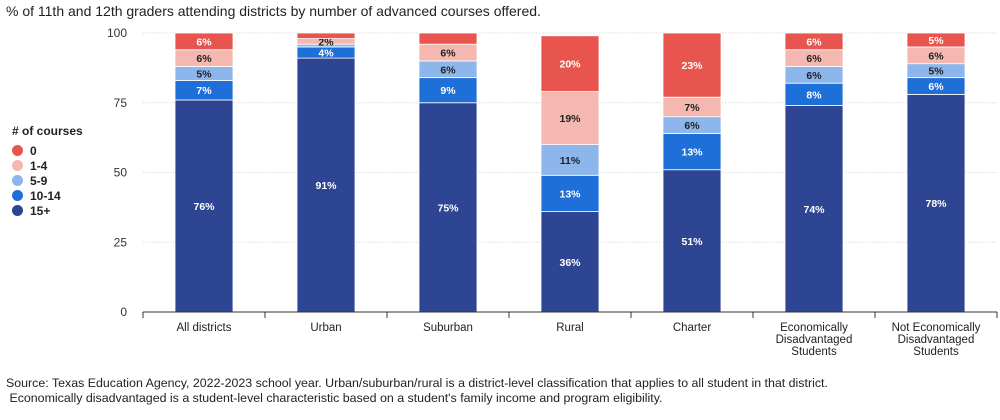 The image size is (1000, 420). What do you see at coordinates (47, 150) in the screenshot?
I see `legend-item-0: 0` at bounding box center [47, 150].